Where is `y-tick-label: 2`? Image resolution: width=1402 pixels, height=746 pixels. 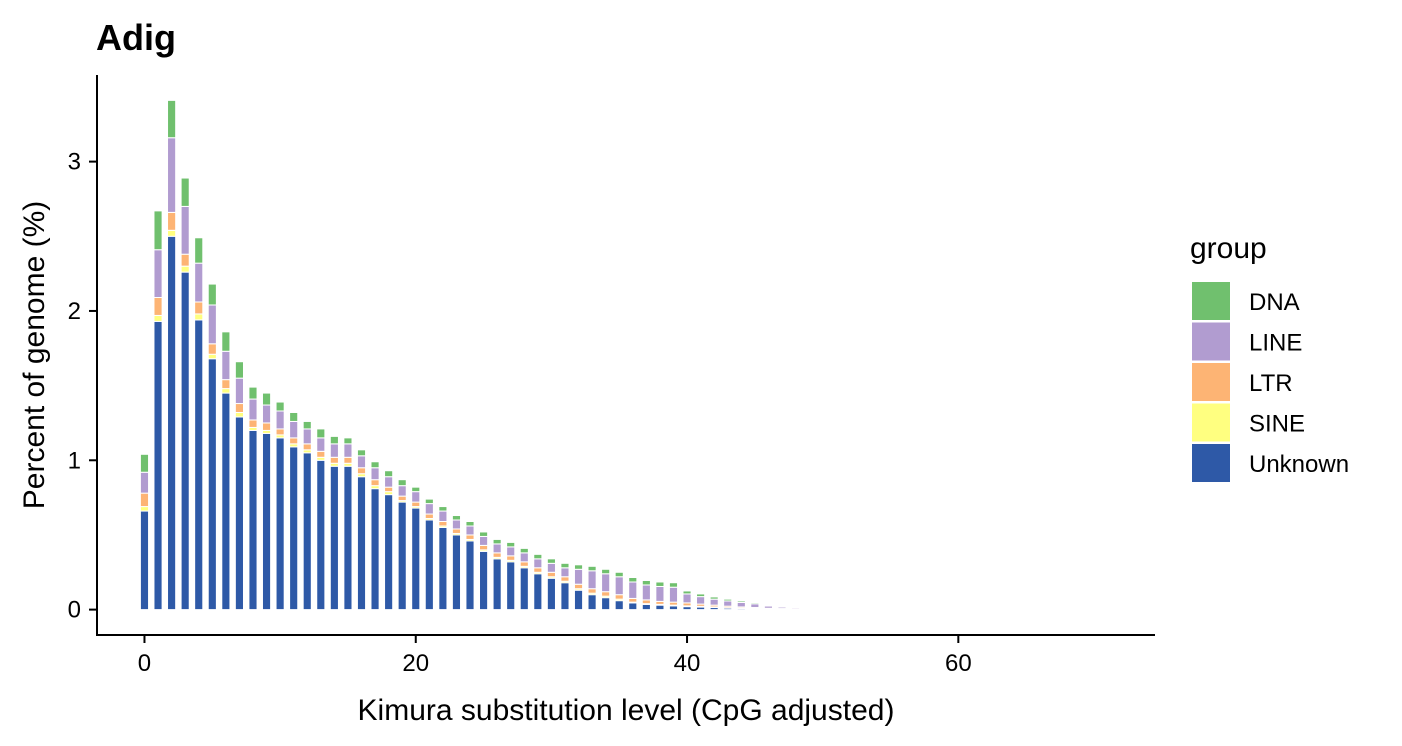
y-tick-label: 2 is located at coordinates (74, 311).